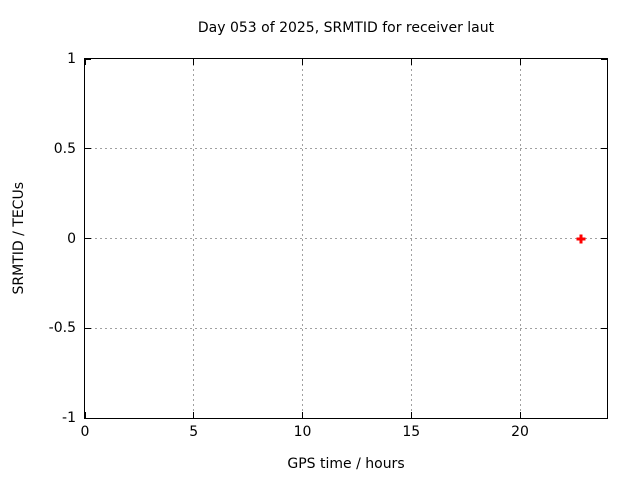 The height and width of the screenshot is (480, 640). I want to click on y-tick-label: 0.5, so click(64, 148).